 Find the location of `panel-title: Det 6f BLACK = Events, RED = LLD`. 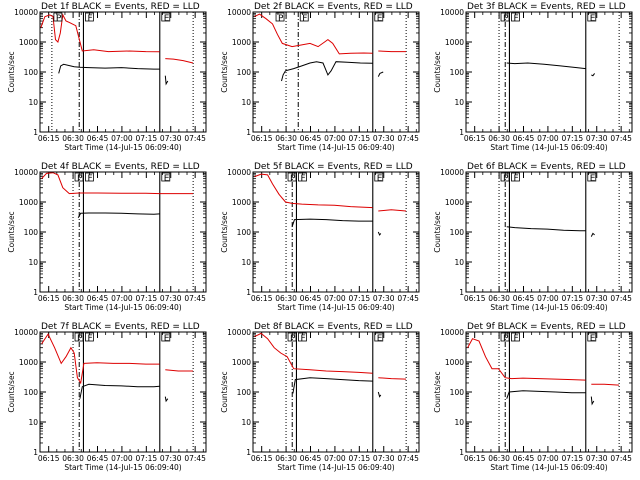

panel-title: Det 6f BLACK = Events, RED = LLD is located at coordinates (546, 167).